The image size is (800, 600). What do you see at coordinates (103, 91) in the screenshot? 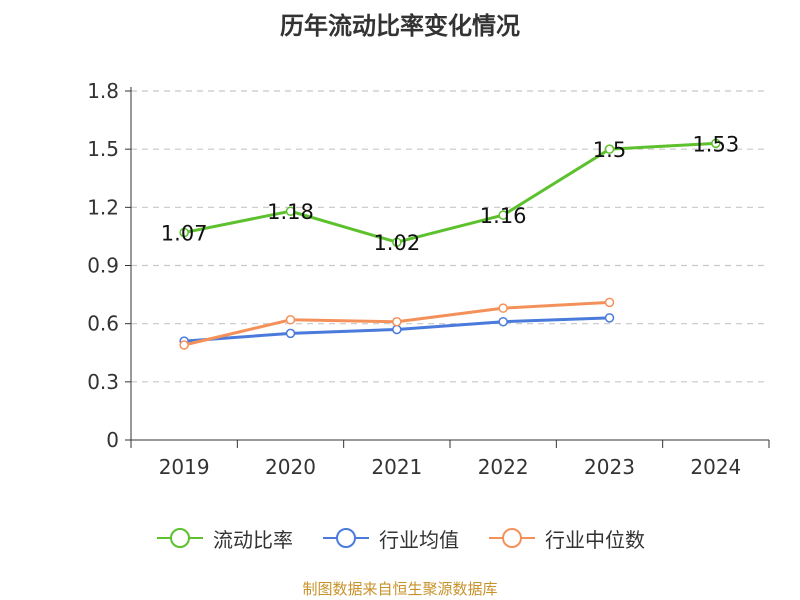
I see `y-tick-label: 1.8` at bounding box center [103, 91].